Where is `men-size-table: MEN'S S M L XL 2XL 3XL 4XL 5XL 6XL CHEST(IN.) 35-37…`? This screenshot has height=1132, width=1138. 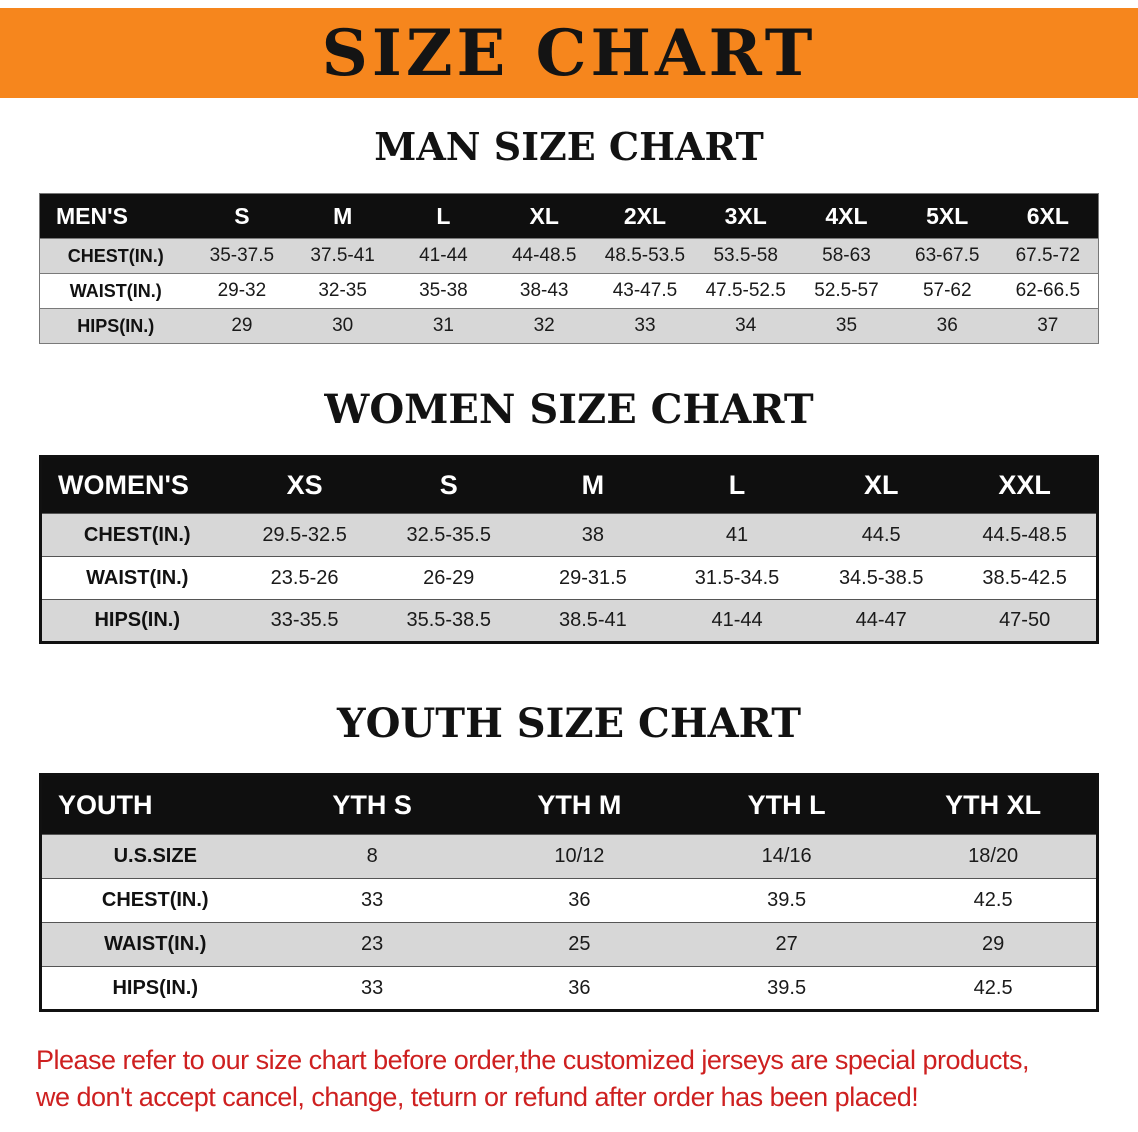 men-size-table: MEN'S S M L XL 2XL 3XL 4XL 5XL 6XL CHEST(IN.) 35-37… is located at coordinates (569, 268).